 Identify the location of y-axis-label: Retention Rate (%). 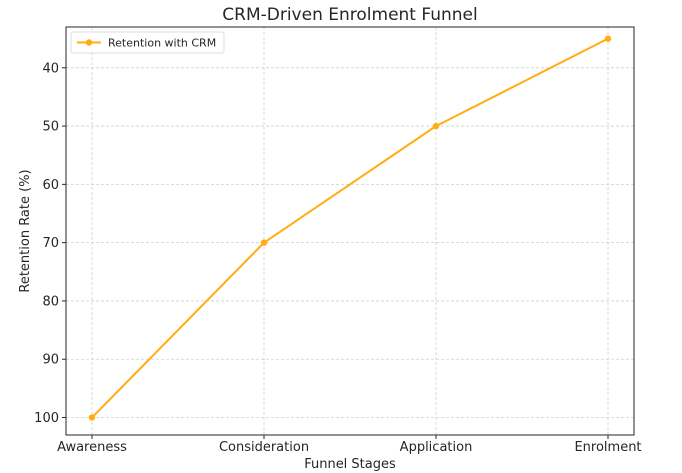
(25, 230).